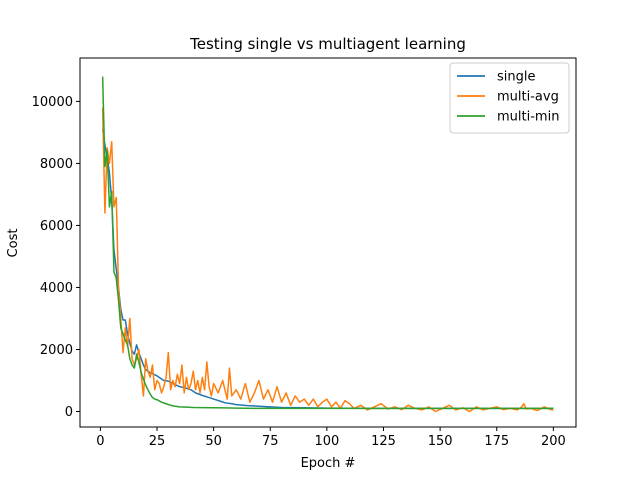  What do you see at coordinates (56, 288) in the screenshot?
I see `y-tick-label: 4000` at bounding box center [56, 288].